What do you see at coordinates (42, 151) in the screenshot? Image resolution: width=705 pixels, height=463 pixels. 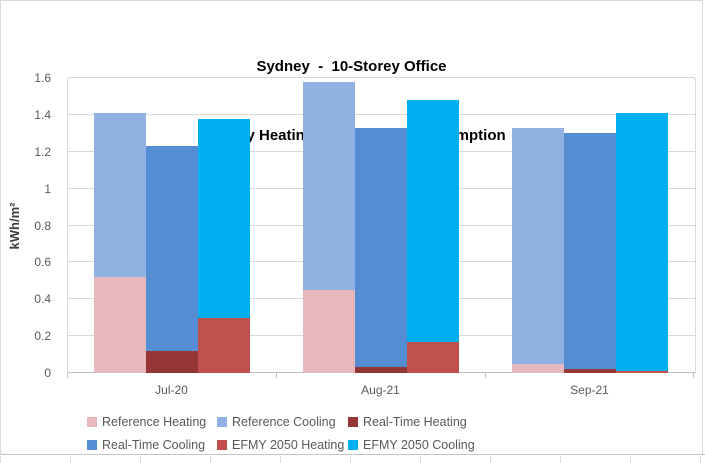 I see `y-tick-label: 1.2` at bounding box center [42, 151].